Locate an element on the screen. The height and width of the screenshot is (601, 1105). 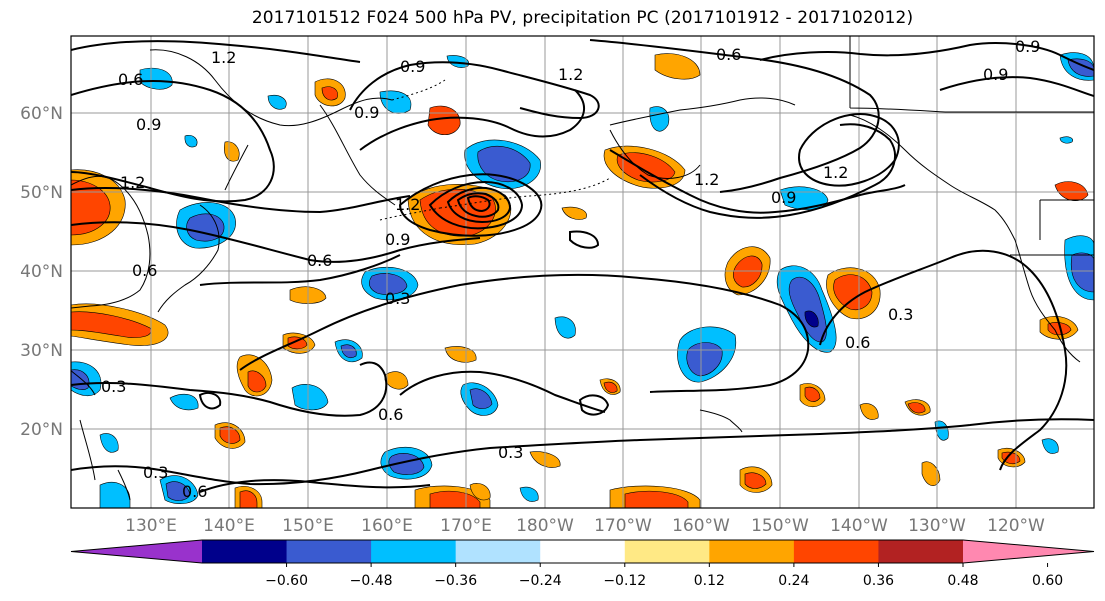
coastline-north-america is located at coordinates (965, 238).